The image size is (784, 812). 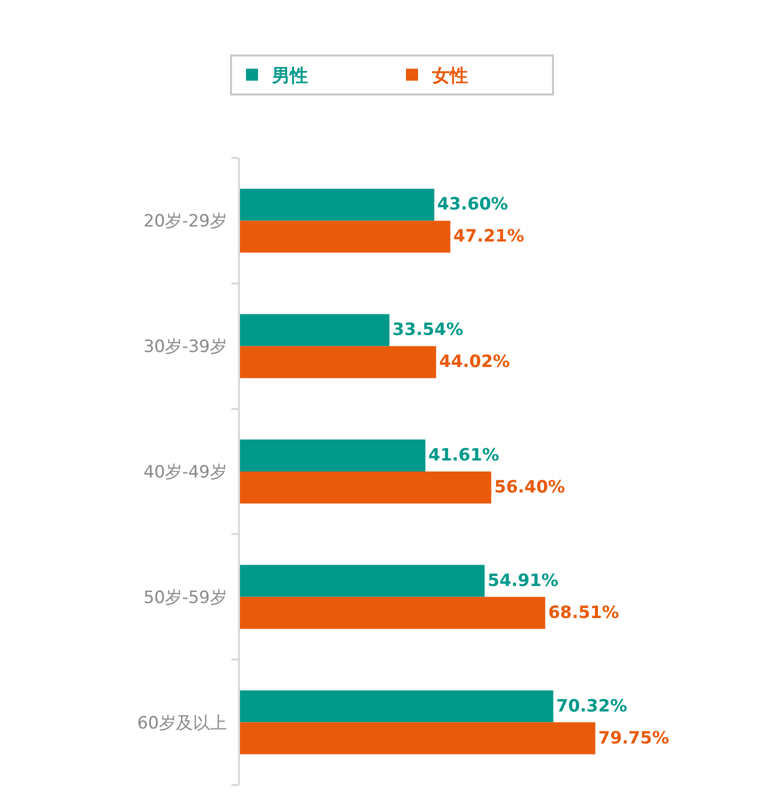 I want to click on y-tick-label: 40岁-49岁, so click(x=185, y=472).